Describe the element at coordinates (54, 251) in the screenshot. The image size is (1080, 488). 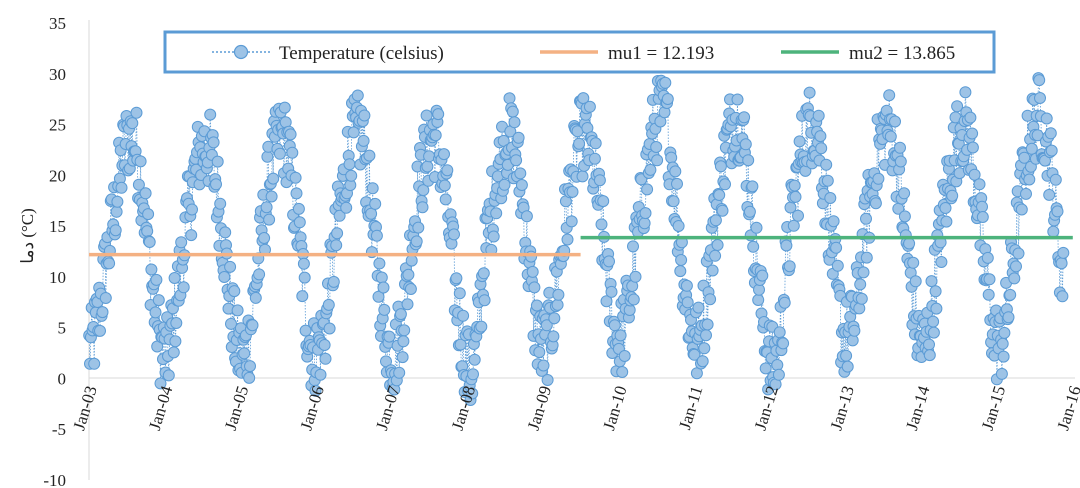
I see `y-axis-ticks: -10 -5 0 5 10 15 20 25 30 35` at that location.